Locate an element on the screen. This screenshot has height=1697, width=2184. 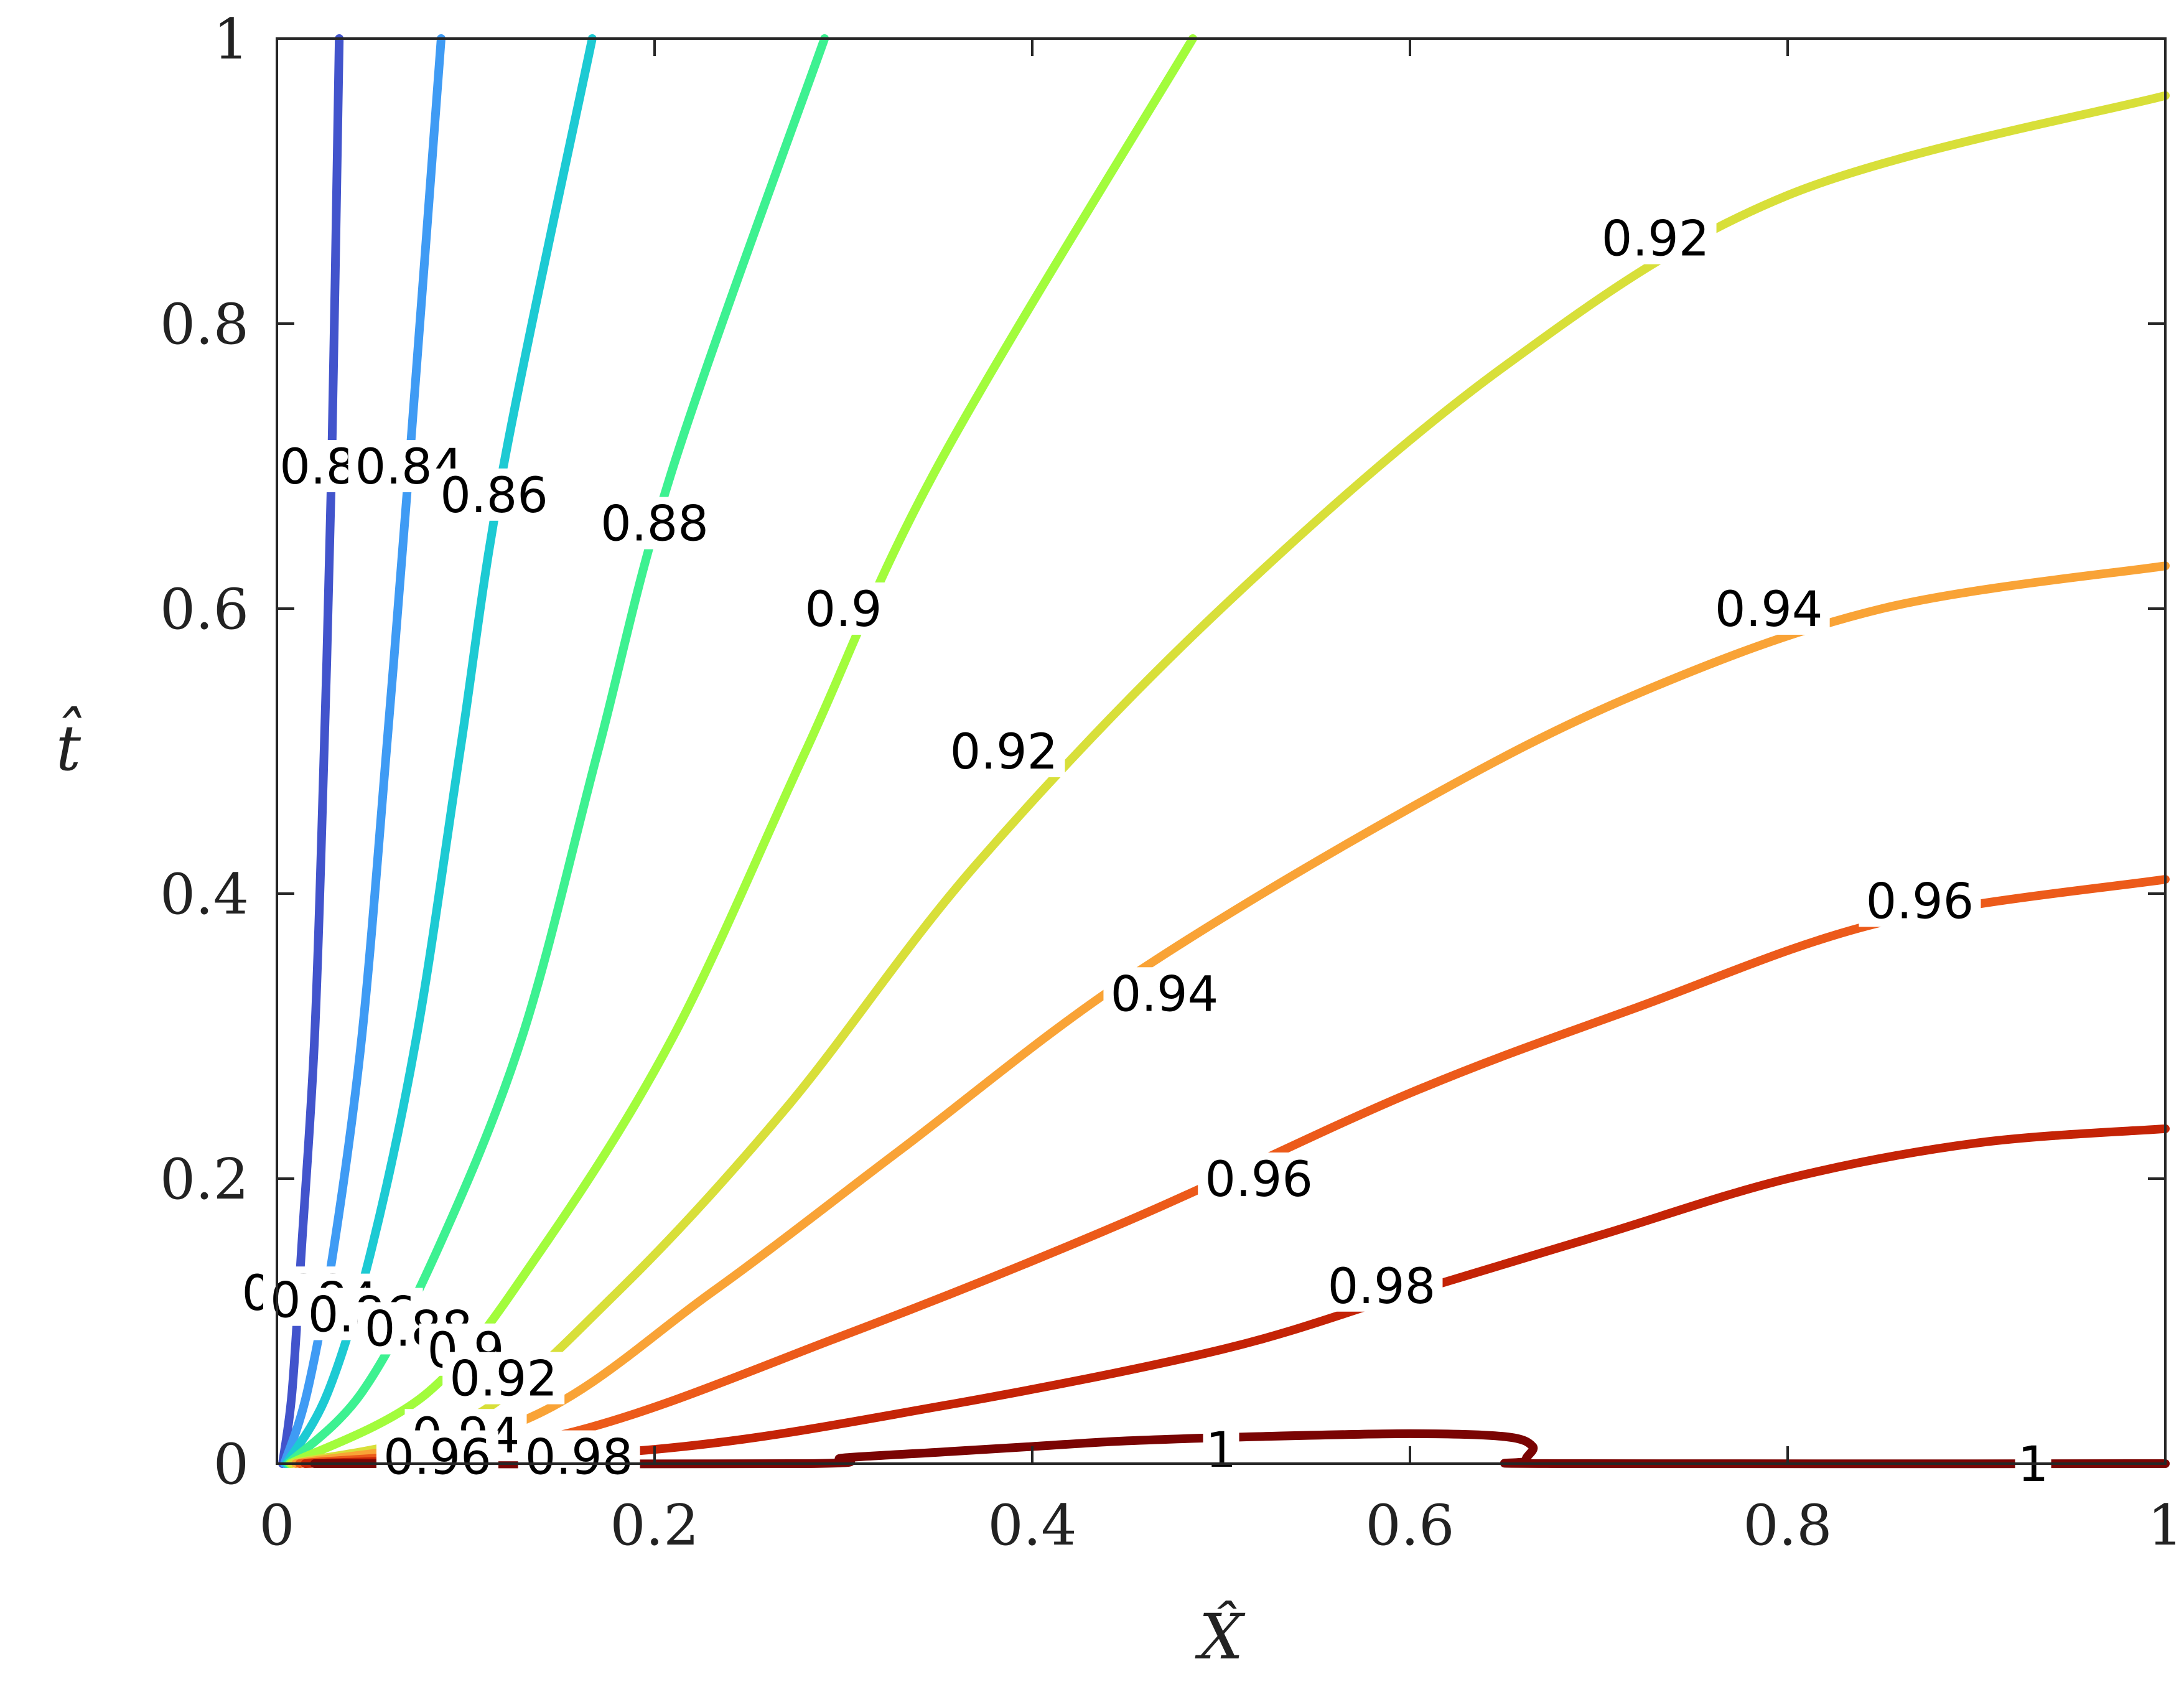
x-tick-label: 0.2 is located at coordinates (654, 1525).